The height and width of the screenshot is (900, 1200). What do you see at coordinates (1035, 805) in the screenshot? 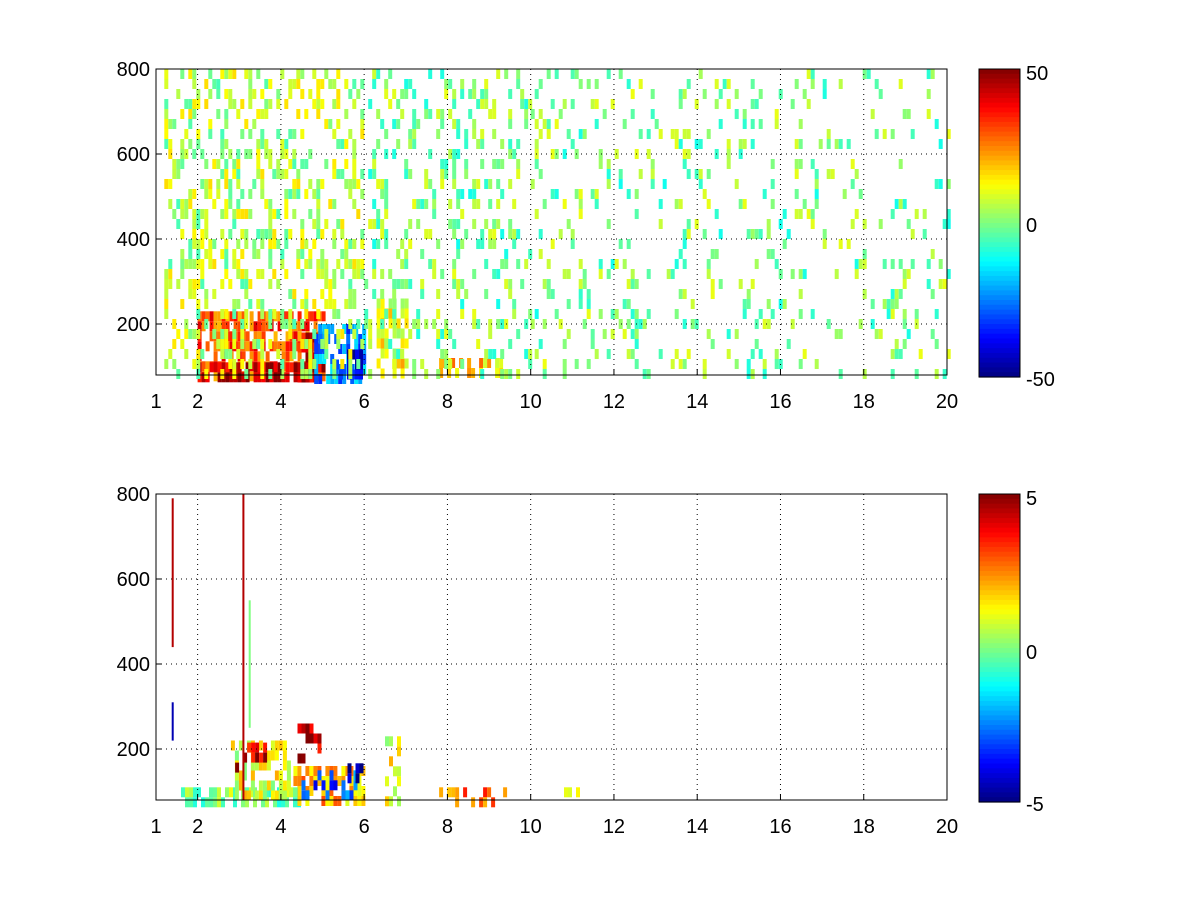
I see `chart-bottom-colorbar-label-min: -5` at bounding box center [1035, 805].